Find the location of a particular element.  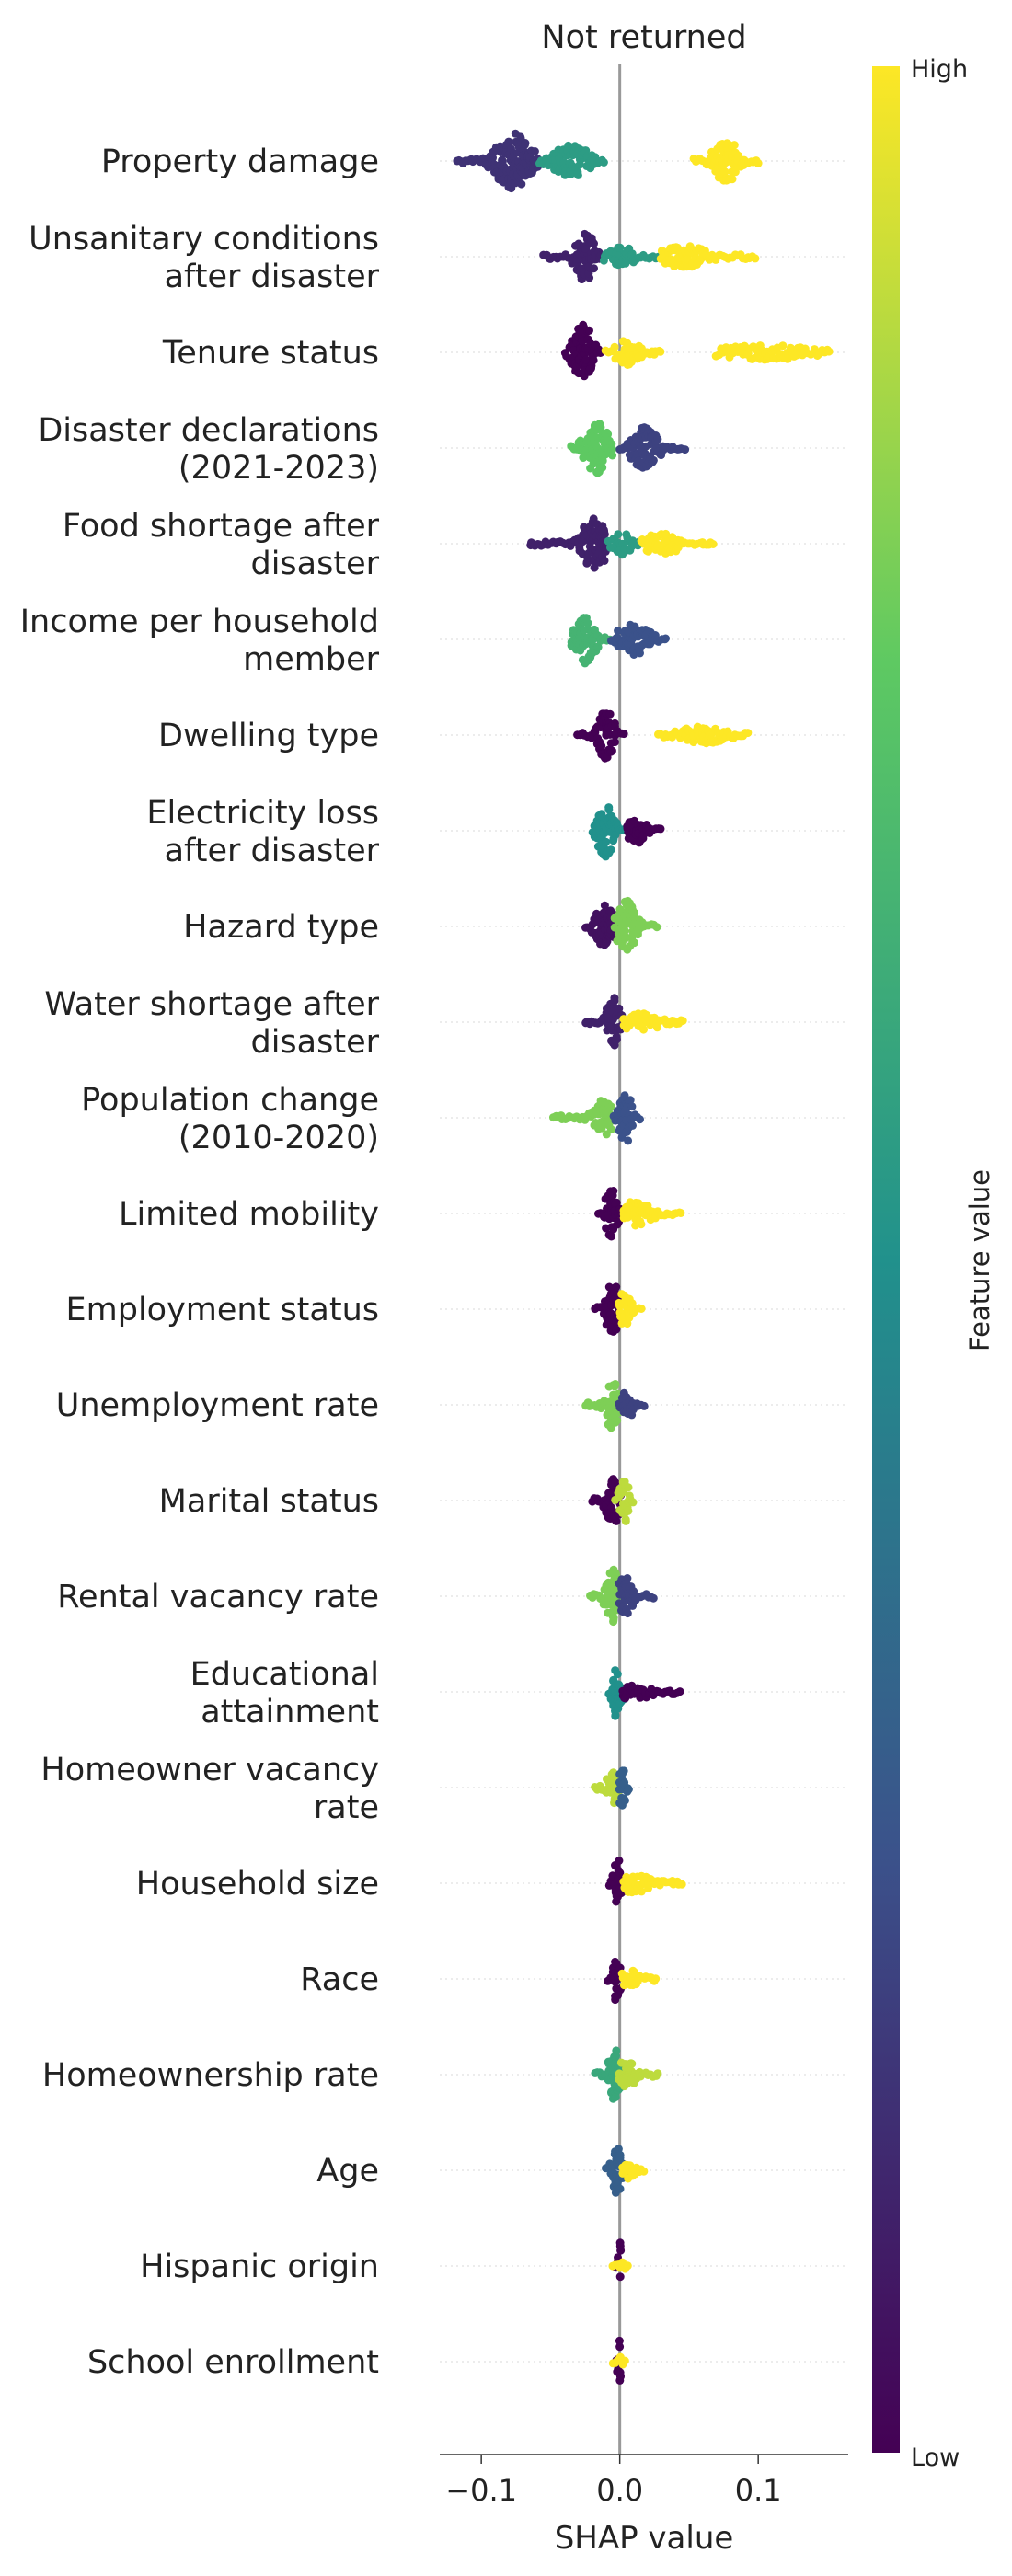

feature-label: Hazard type is located at coordinates (281, 927).